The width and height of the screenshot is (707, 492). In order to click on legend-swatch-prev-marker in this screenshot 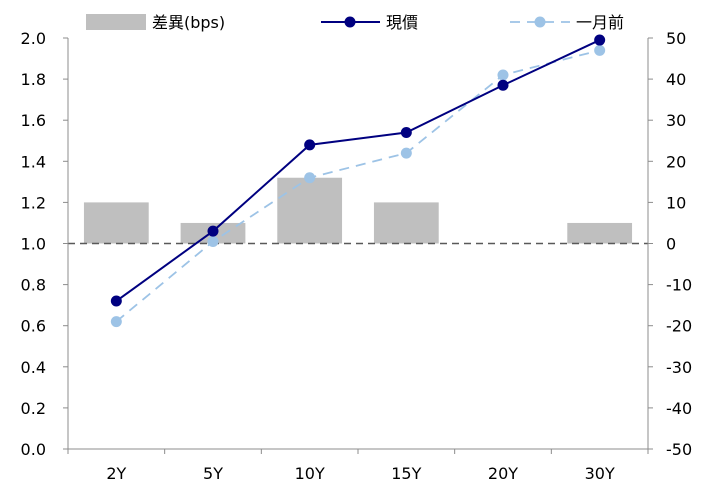, I will do `click(540, 22)`.